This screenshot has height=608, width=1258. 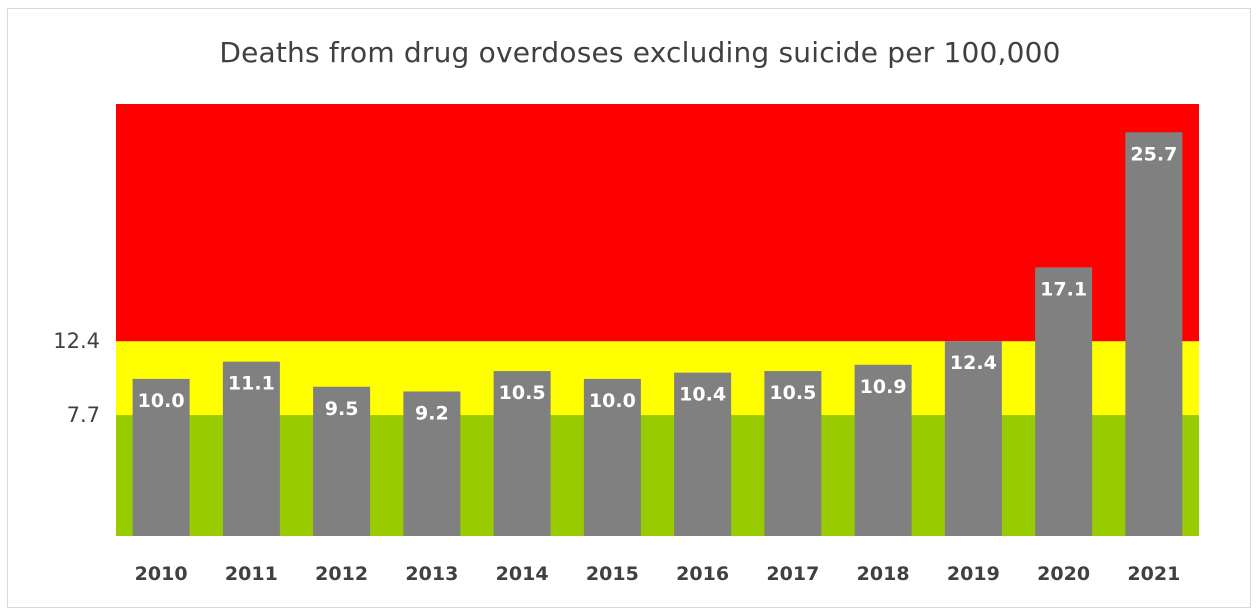 I want to click on y-tick-12.4: 12.4, so click(x=76, y=341).